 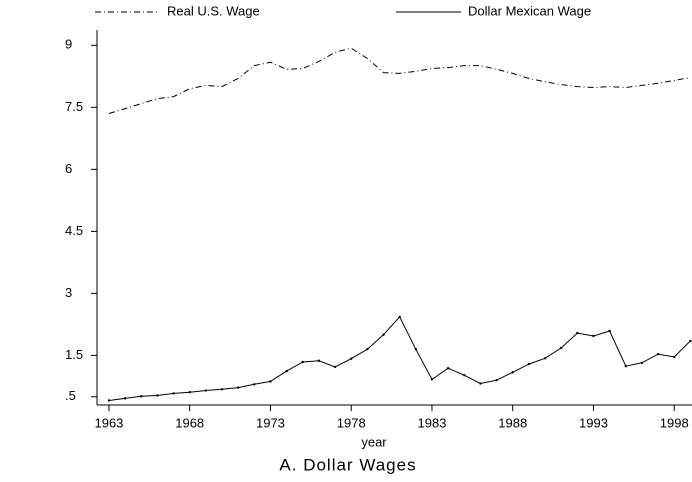 I want to click on x-tick-label: 1963, so click(x=108, y=422).